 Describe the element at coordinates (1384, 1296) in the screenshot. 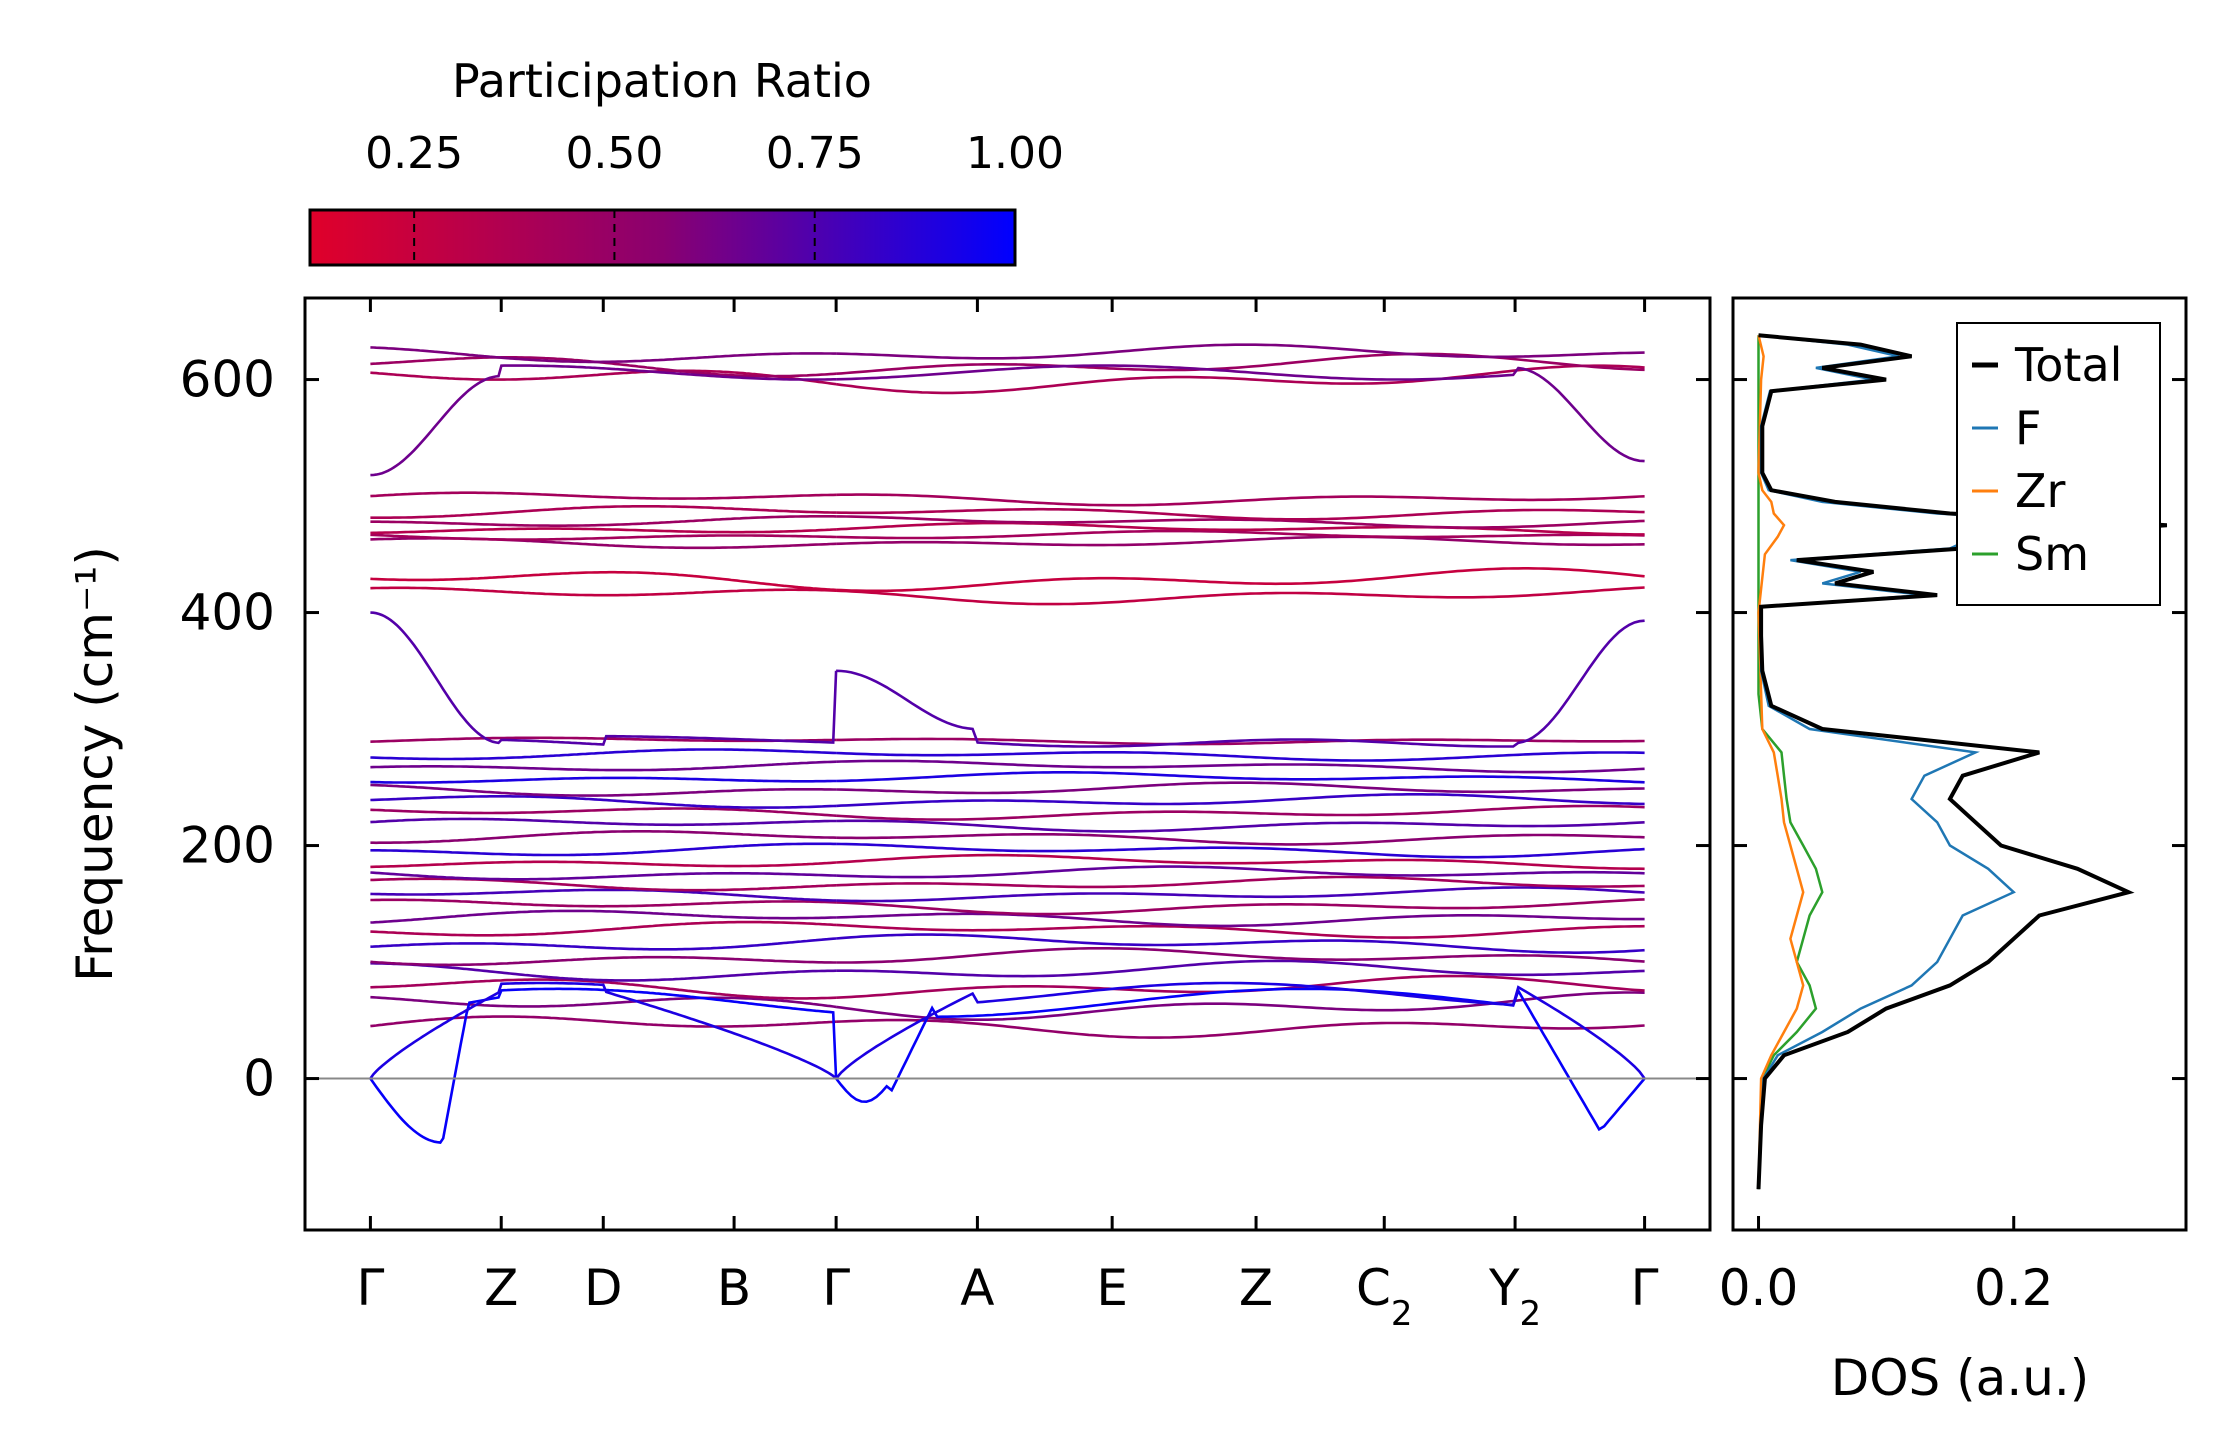

I see `band-xtick-label: C2` at that location.